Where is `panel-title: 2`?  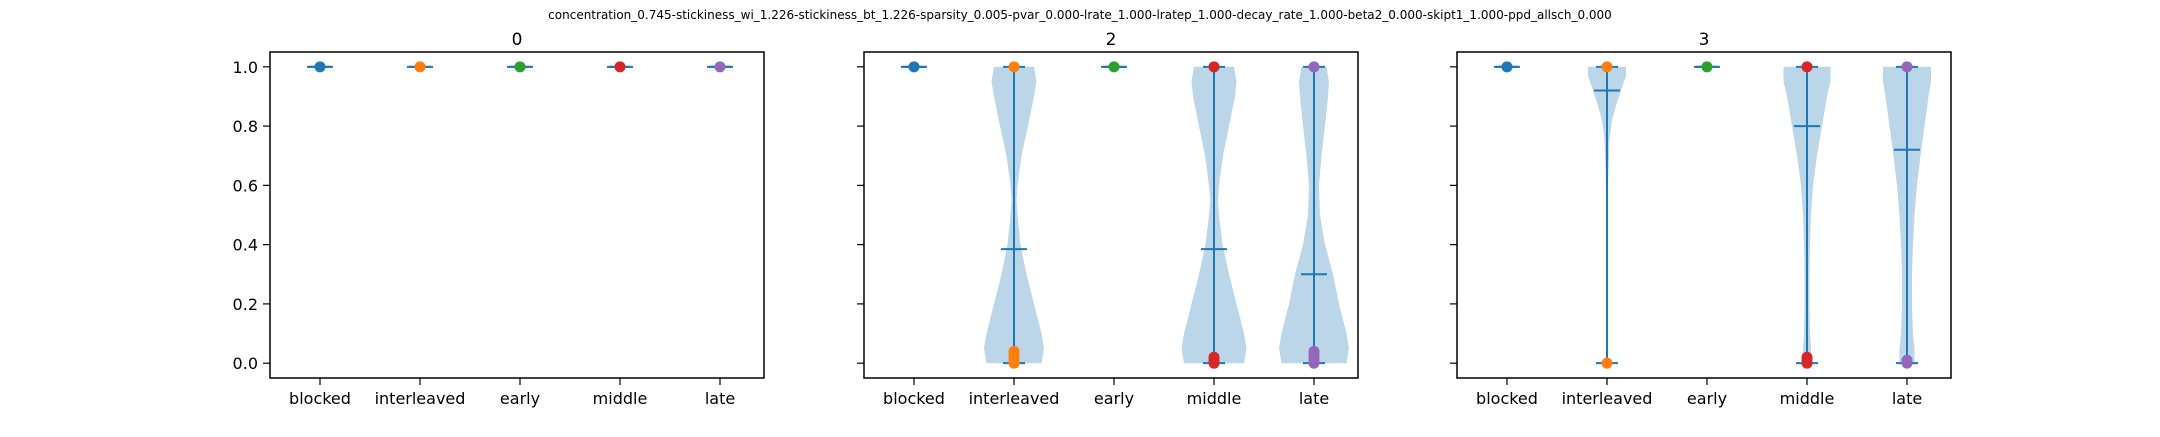 panel-title: 2 is located at coordinates (1111, 40).